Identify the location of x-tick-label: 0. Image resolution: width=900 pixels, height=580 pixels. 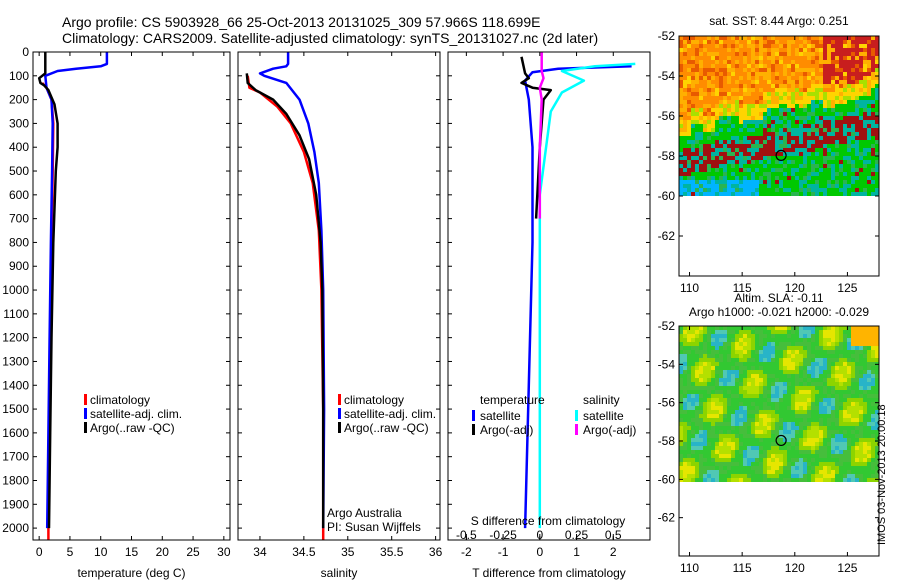
(39, 552).